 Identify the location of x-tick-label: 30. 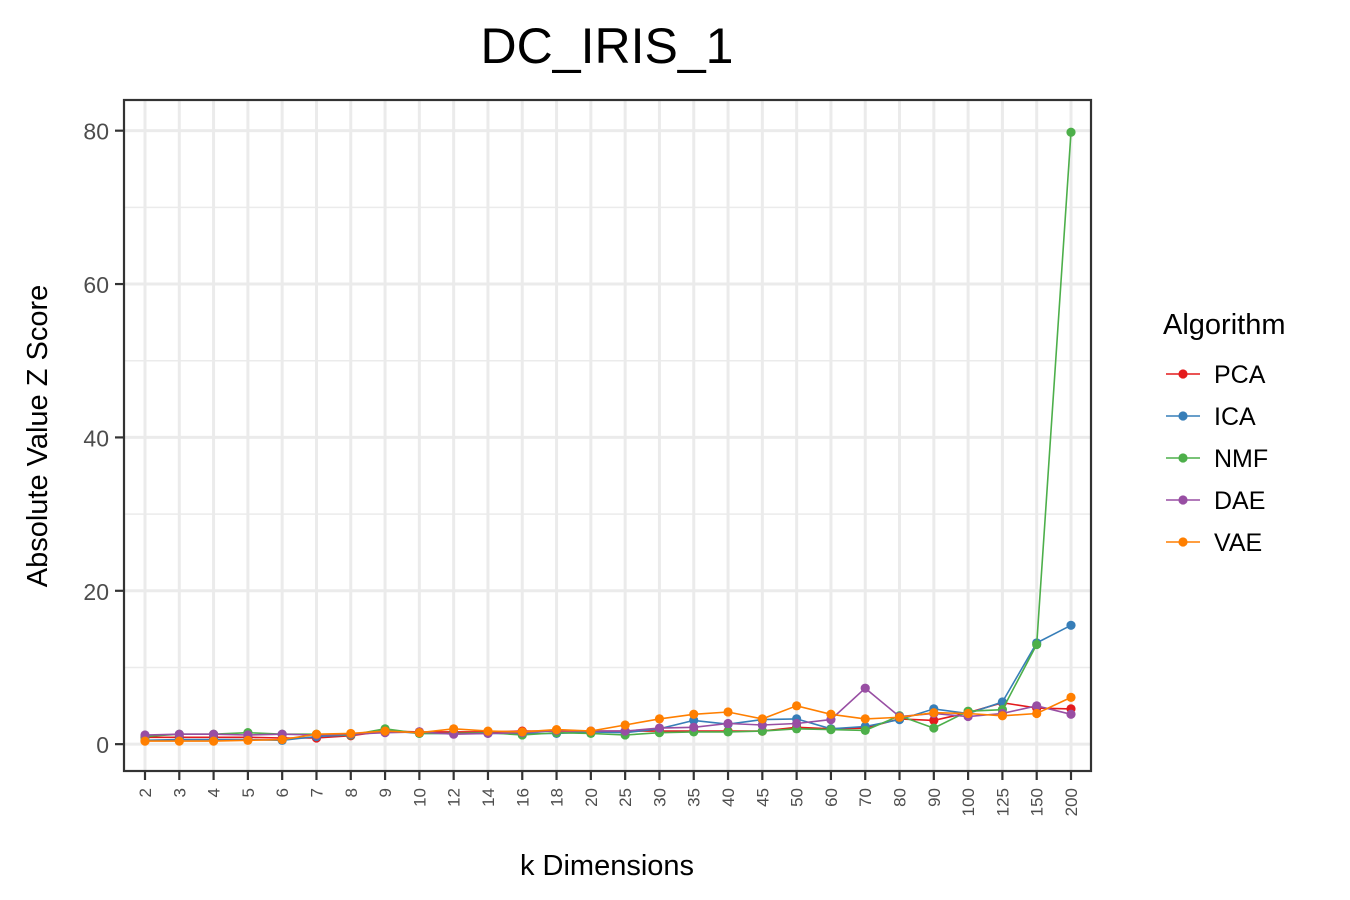
(659, 797).